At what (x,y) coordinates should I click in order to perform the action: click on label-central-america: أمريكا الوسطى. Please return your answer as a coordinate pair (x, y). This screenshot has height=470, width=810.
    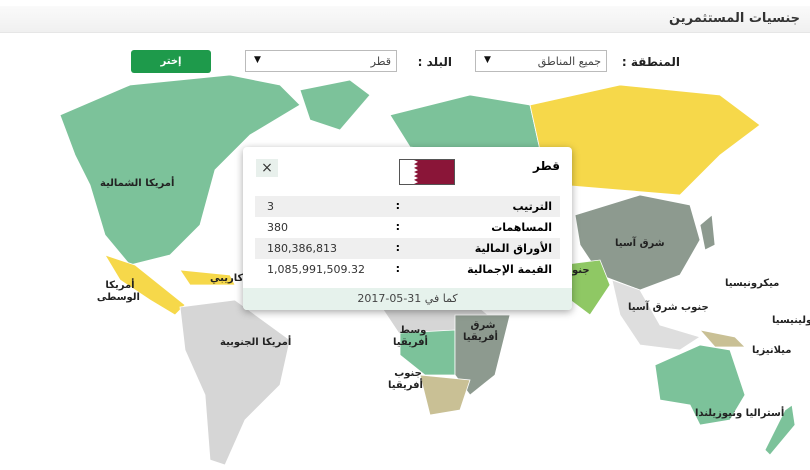
    Looking at the image, I should click on (118, 291).